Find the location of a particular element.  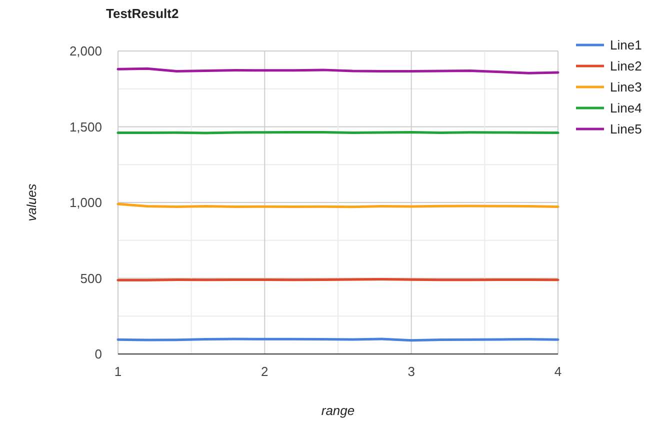

x-tick-label: 3 is located at coordinates (411, 371).